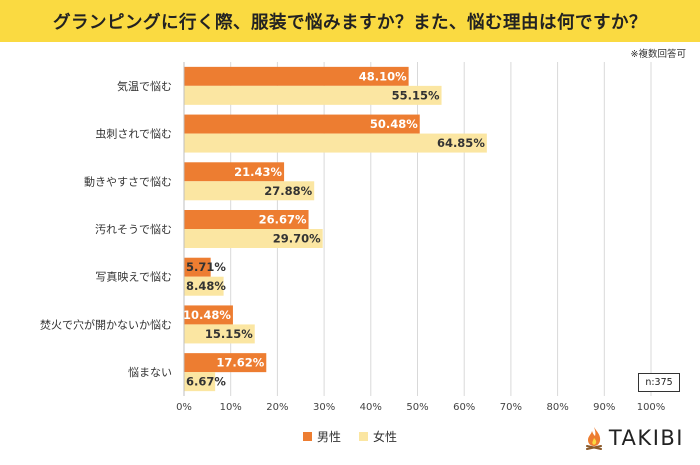  Describe the element at coordinates (106, 324) in the screenshot. I see `category-label: 焚火で穴が開かないか悩む` at that location.